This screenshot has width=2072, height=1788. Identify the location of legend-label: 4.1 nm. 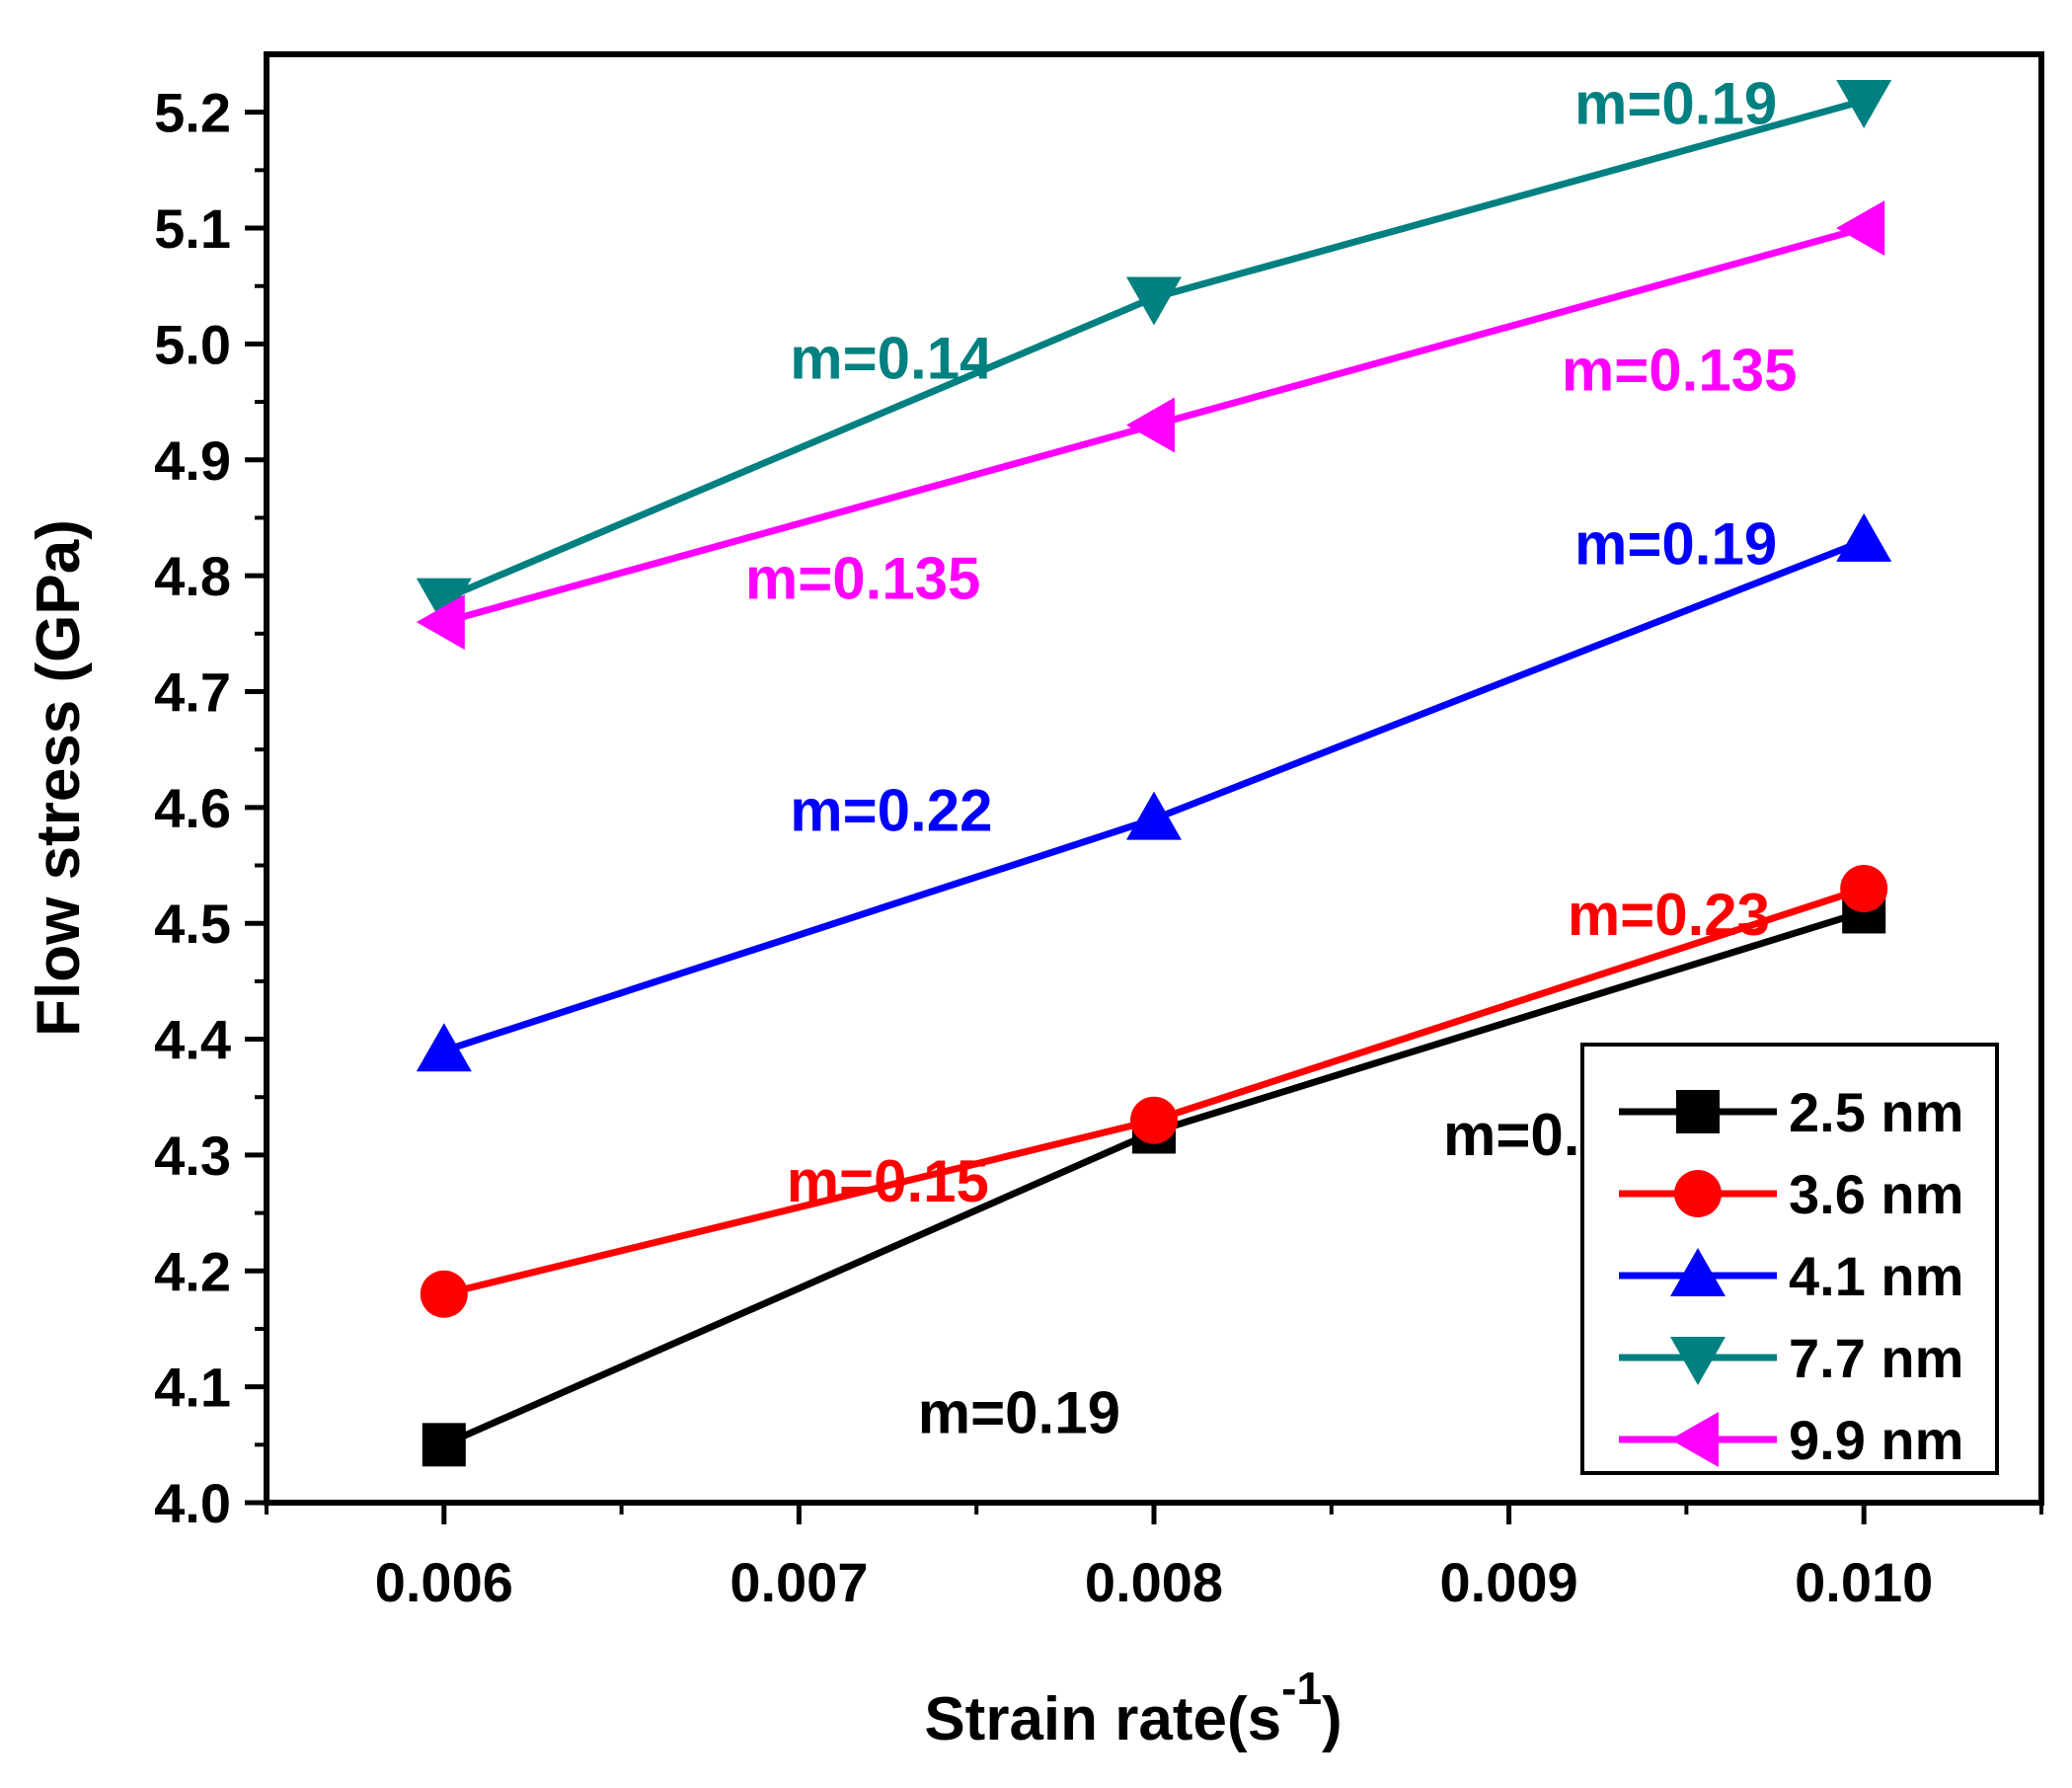
(1876, 1276).